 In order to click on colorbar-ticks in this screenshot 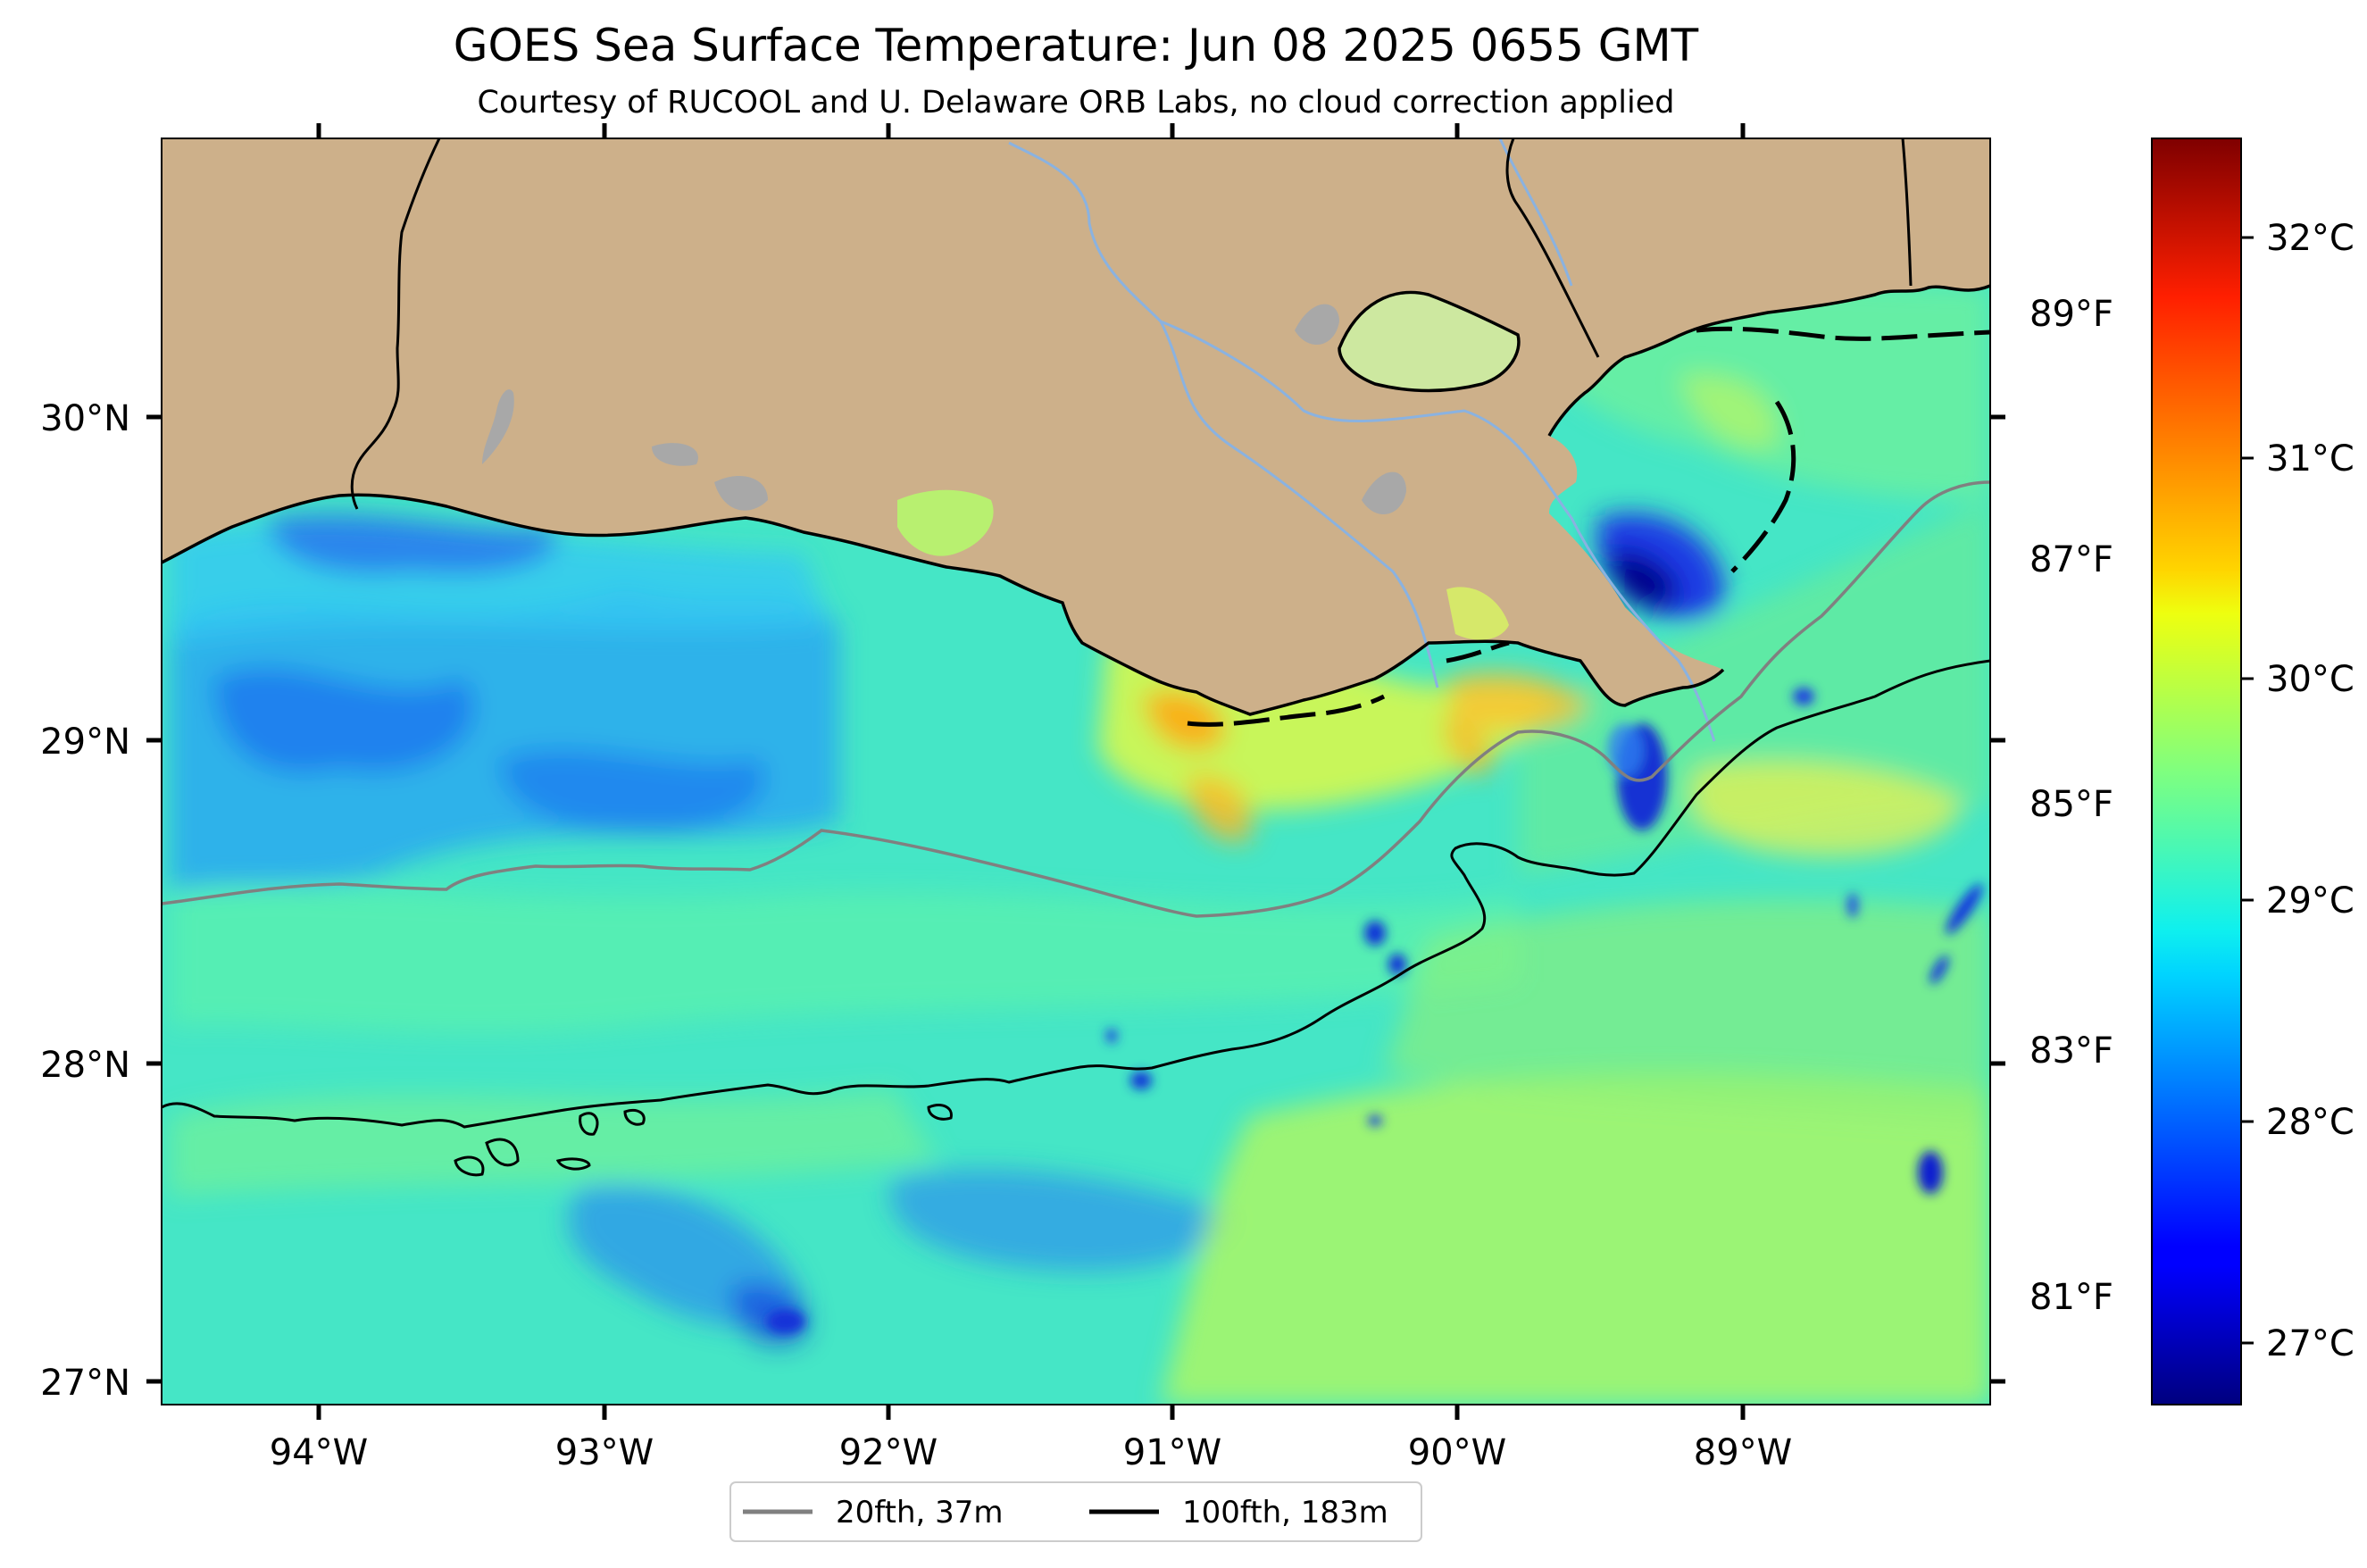, I will do `click(2247, 791)`.